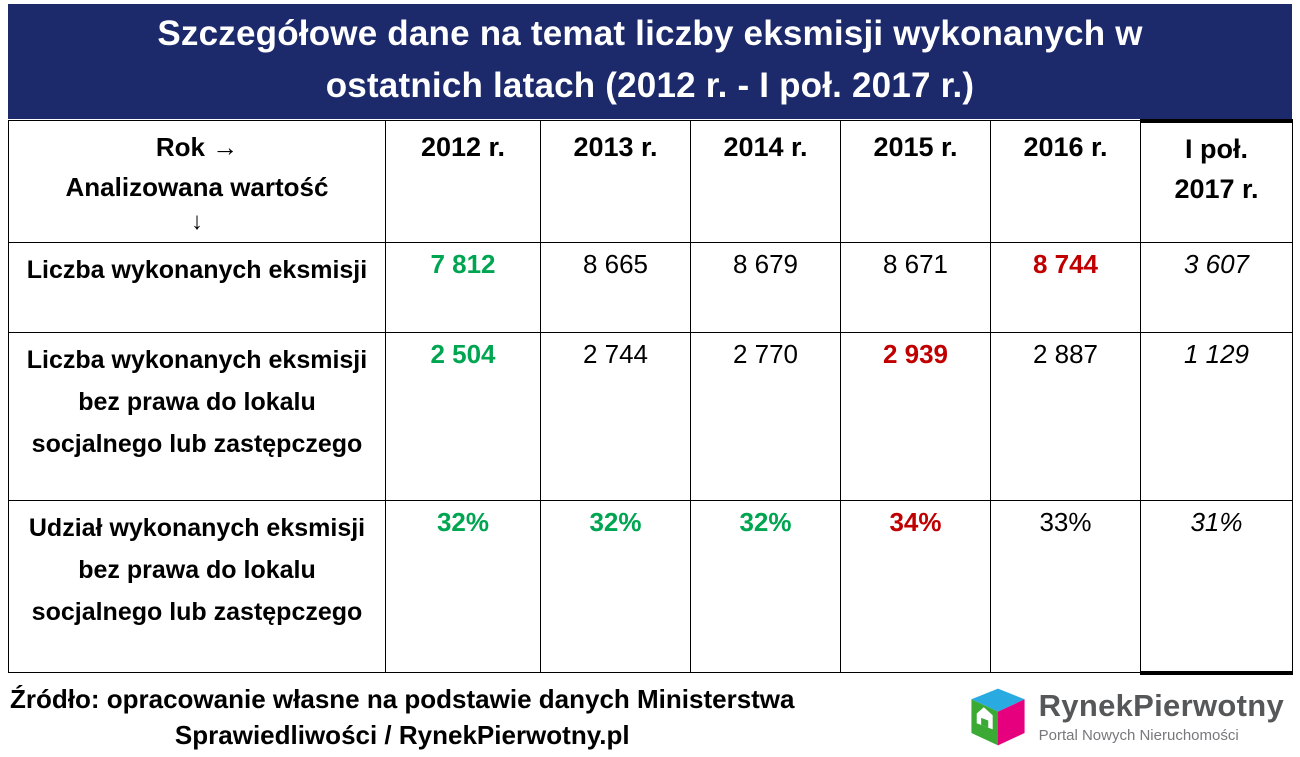 This screenshot has width=1300, height=757. I want to click on value-cell: 2 504, so click(463, 417).